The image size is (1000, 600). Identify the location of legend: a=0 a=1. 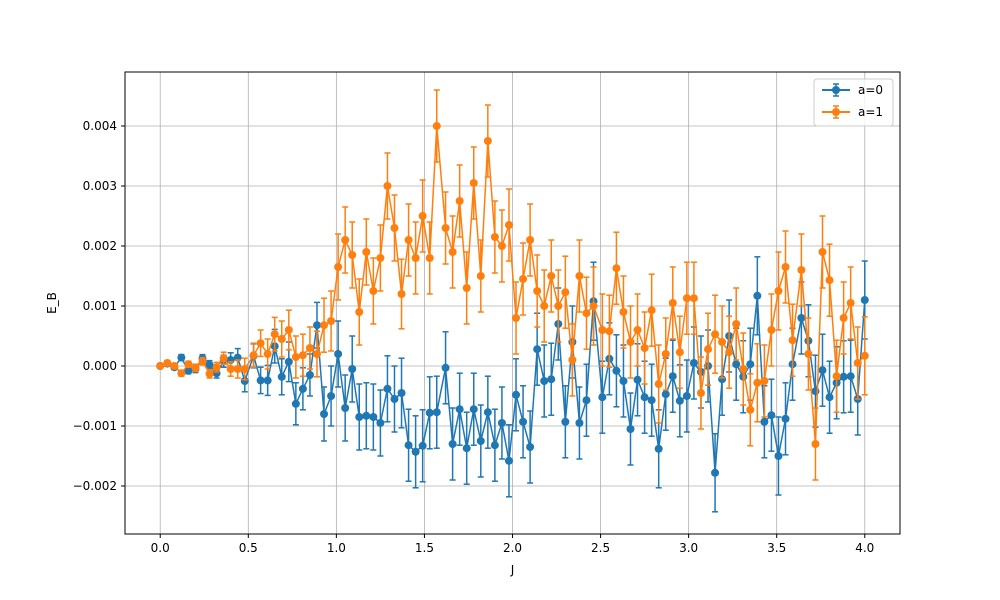
(853, 102).